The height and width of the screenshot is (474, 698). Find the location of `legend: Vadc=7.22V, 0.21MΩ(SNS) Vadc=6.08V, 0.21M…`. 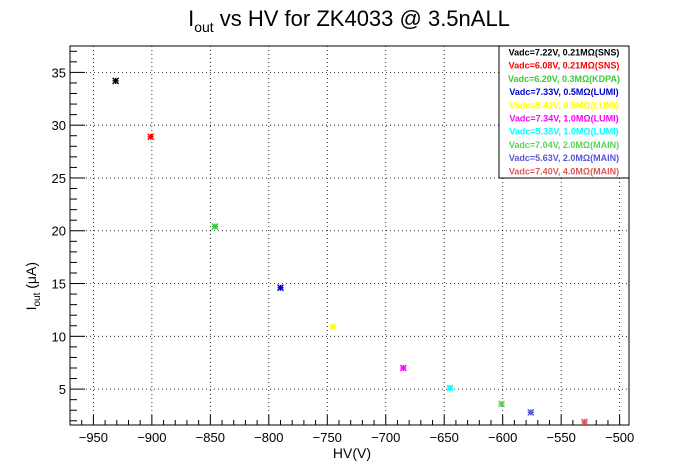

legend: Vadc=7.22V, 0.21MΩ(SNS) Vadc=6.08V, 0.21M… is located at coordinates (564, 112).